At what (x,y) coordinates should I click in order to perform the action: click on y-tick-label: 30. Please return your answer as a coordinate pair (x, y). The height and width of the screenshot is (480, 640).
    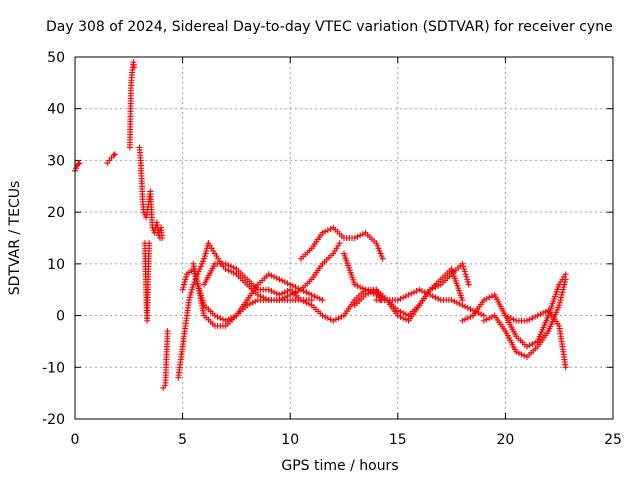
    Looking at the image, I should click on (56, 161).